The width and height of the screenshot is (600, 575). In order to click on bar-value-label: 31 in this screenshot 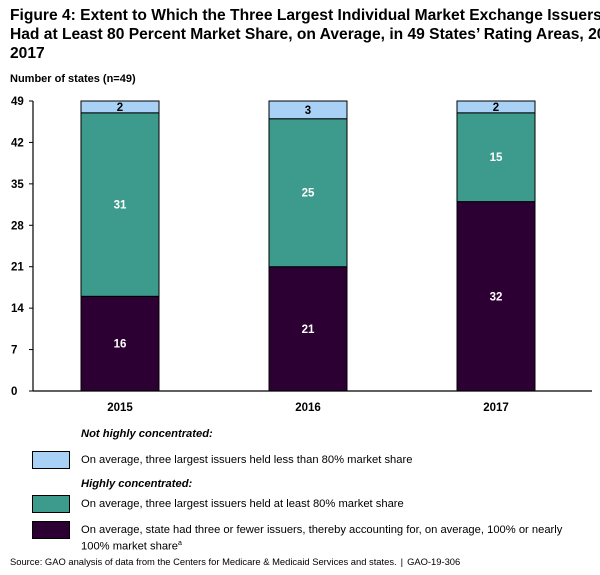, I will do `click(120, 206)`.